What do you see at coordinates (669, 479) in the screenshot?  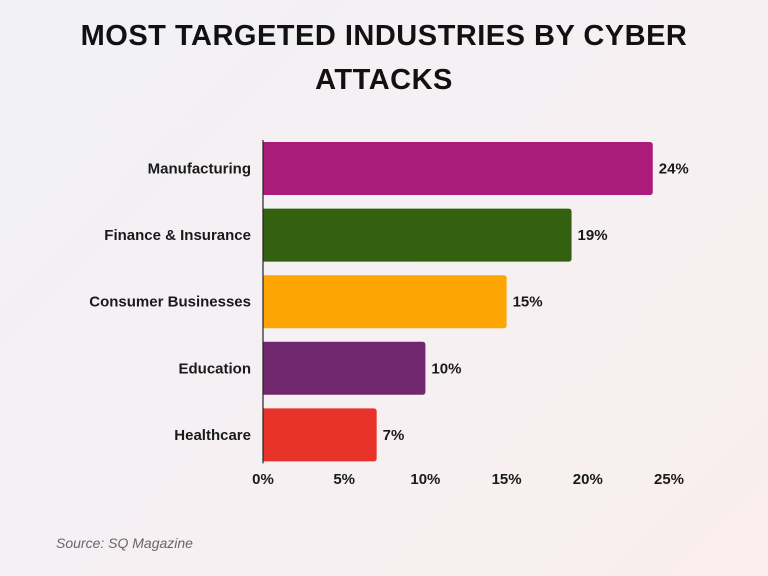 I see `x-tick-label: 25%` at bounding box center [669, 479].